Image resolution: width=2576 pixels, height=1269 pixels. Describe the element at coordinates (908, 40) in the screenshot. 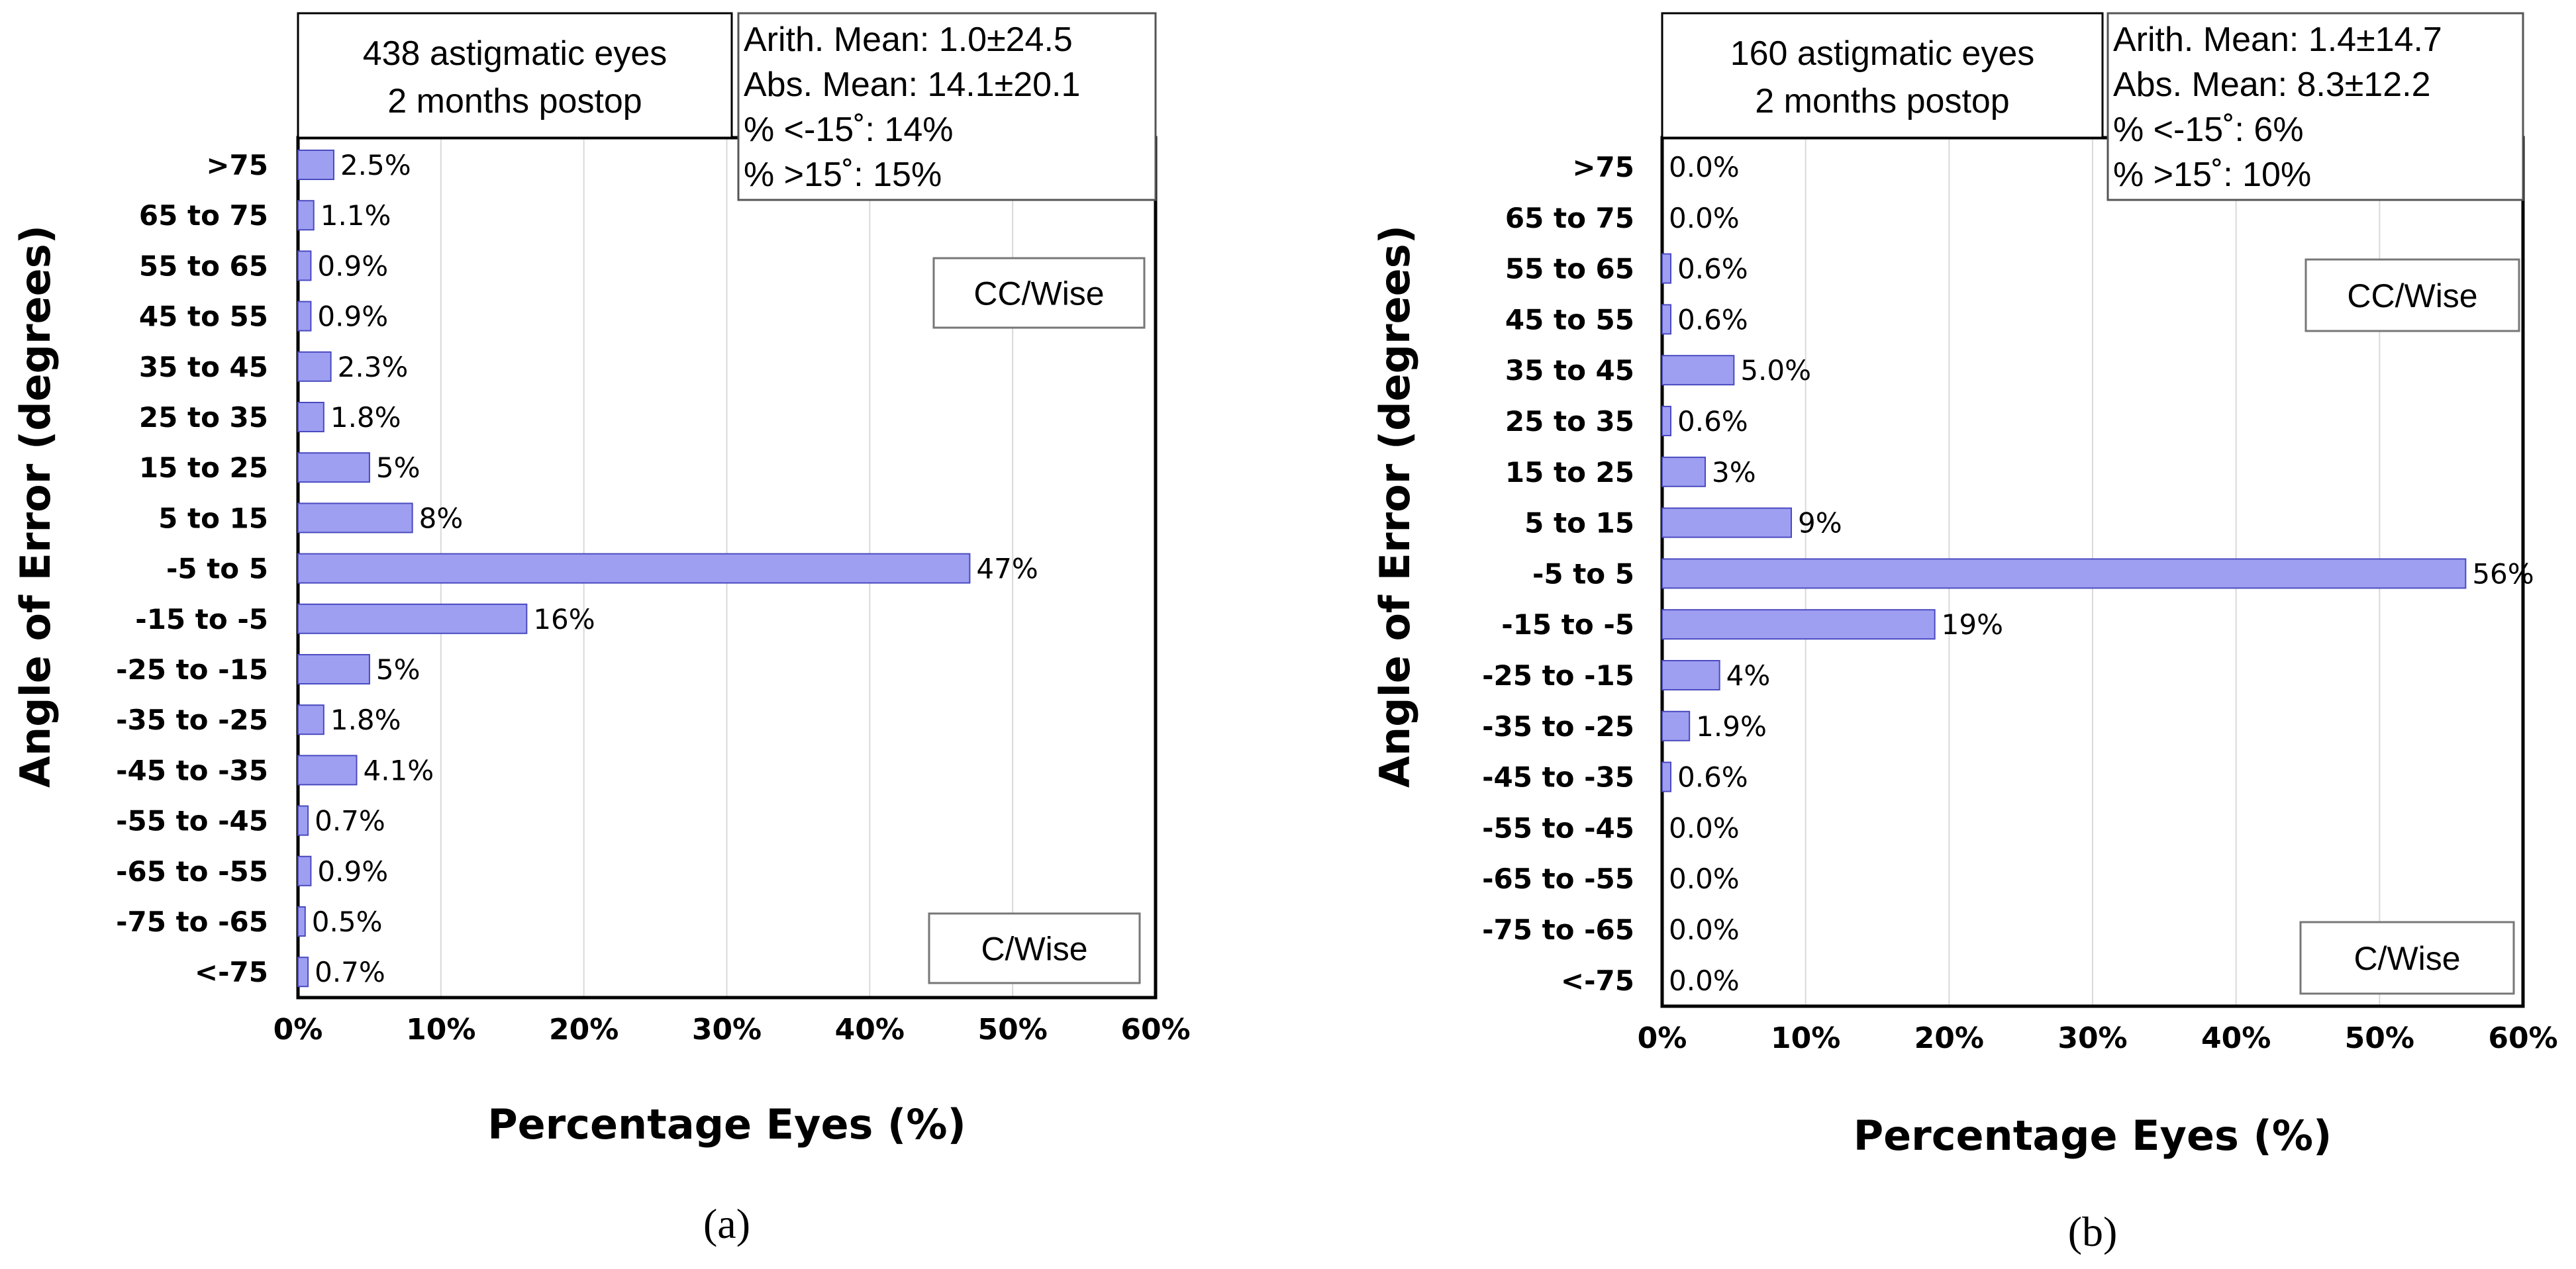

I see `stats-line: Arith. Mean: 1.0±24.5` at that location.